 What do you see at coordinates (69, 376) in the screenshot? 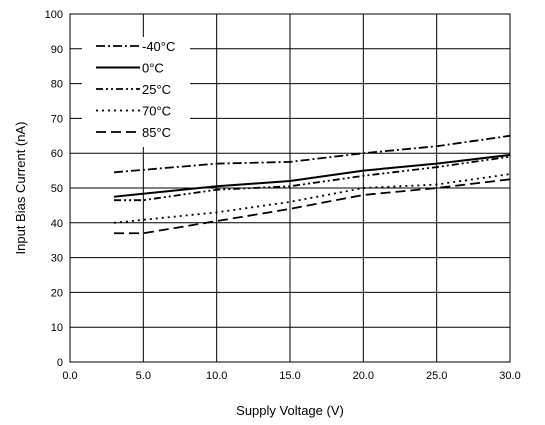
I see `x-tick-label: 0.0` at bounding box center [69, 376].